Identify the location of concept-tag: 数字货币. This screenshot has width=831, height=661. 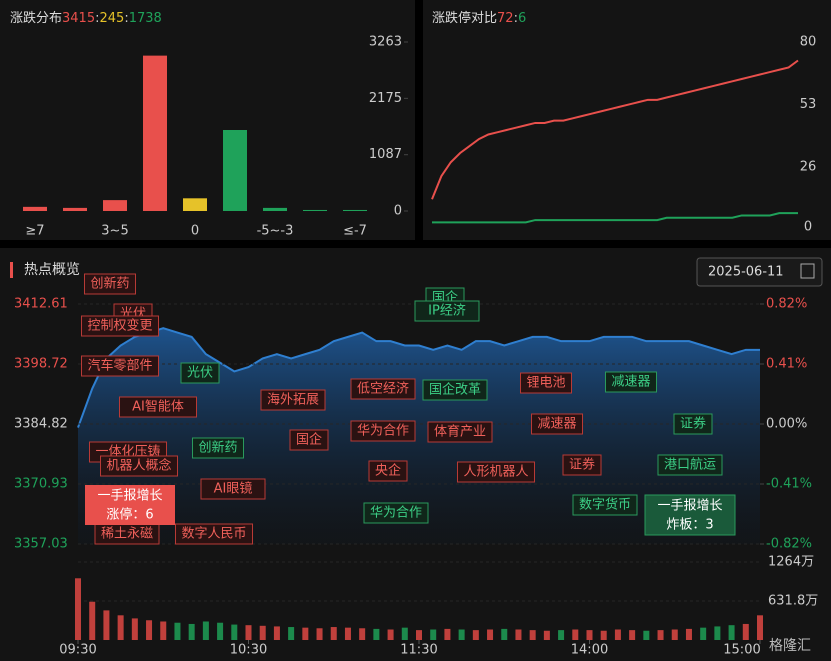
(605, 505).